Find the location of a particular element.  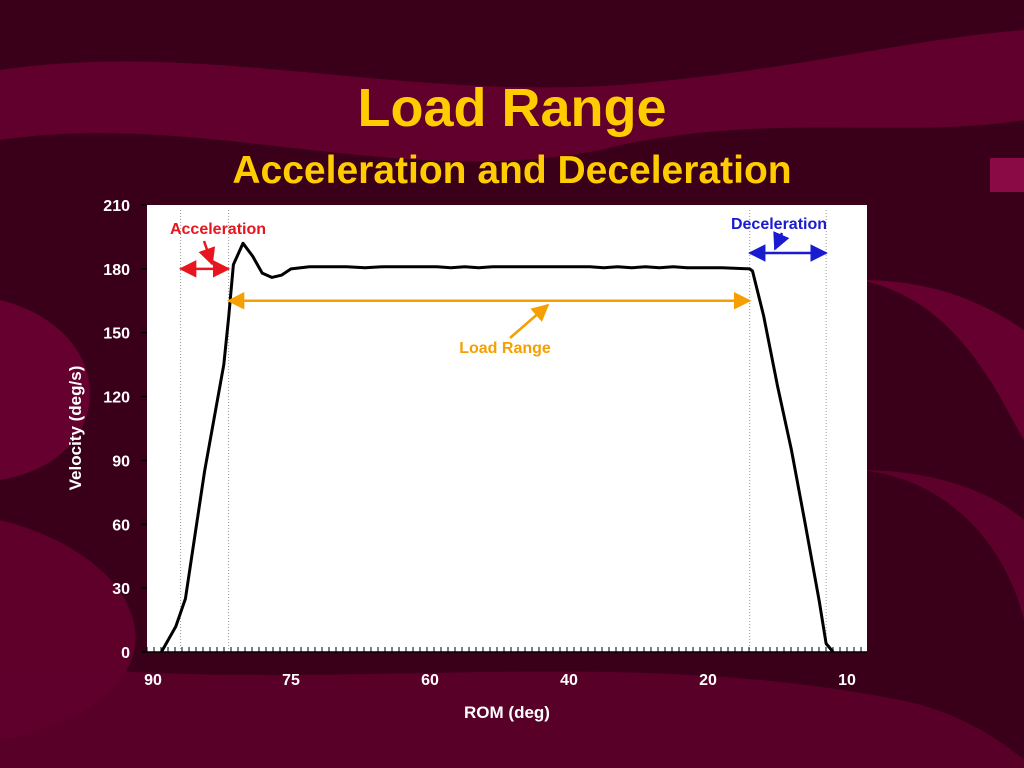

acceleration-pointer is located at coordinates (207, 253).